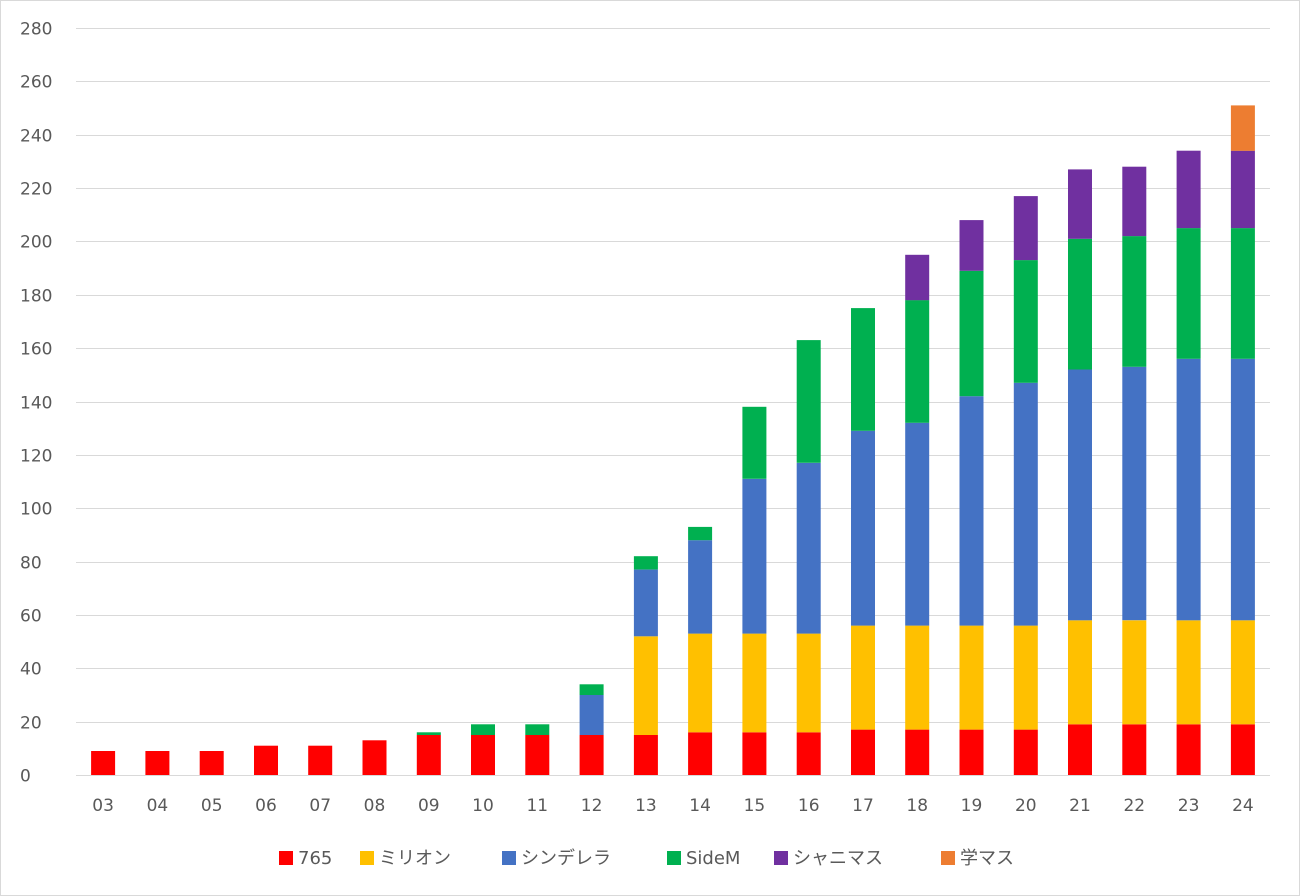 The height and width of the screenshot is (896, 1300). I want to click on legend-item: SideM, so click(703, 858).